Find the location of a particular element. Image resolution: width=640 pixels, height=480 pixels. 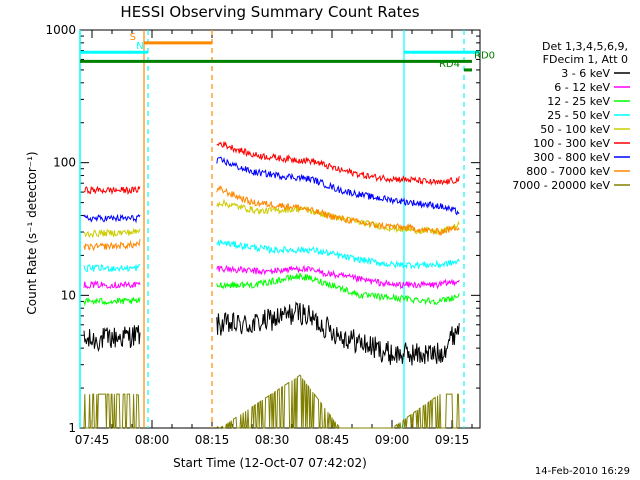

legend-header: Det 1,3,4,5,6,9, is located at coordinates (585, 46).